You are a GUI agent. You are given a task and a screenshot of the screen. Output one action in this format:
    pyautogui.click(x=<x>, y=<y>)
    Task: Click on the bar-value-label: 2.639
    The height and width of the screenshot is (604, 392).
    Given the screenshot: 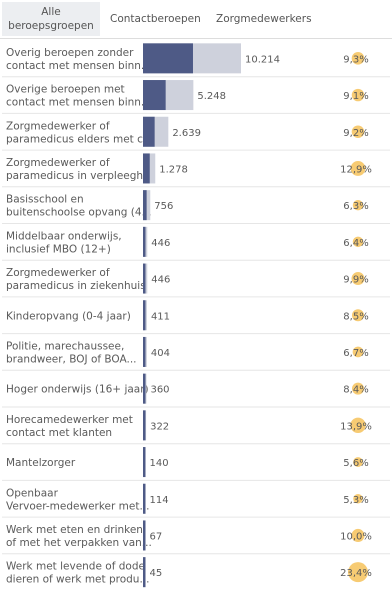 What is the action you would take?
    pyautogui.click(x=186, y=133)
    